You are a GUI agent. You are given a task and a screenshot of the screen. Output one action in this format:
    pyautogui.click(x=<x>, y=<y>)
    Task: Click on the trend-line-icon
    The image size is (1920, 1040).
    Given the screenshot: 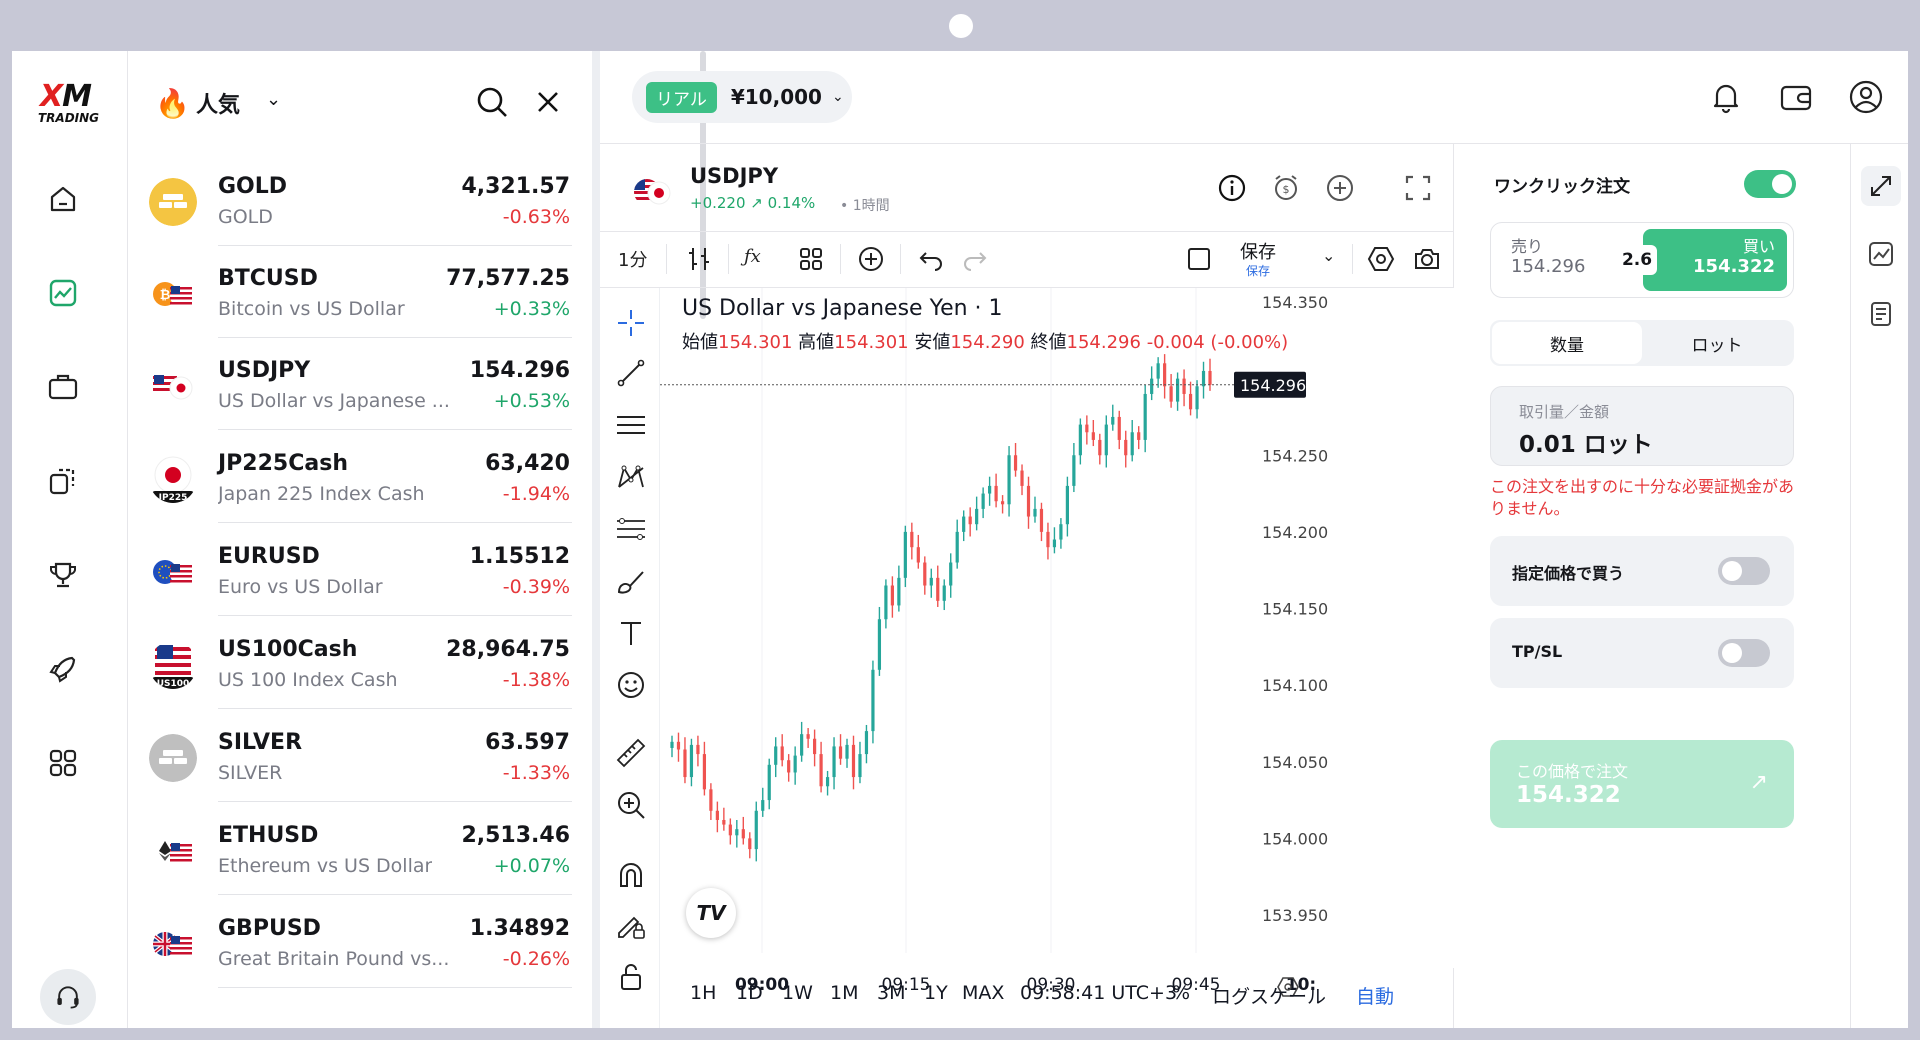 What is the action you would take?
    pyautogui.click(x=631, y=373)
    